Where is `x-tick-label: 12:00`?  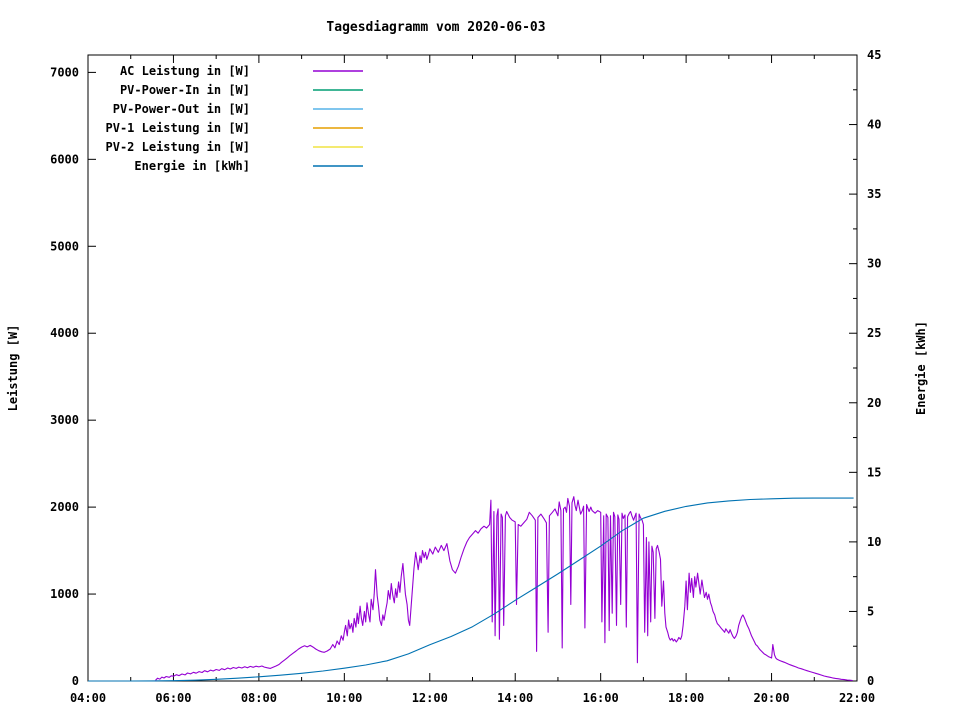 x-tick-label: 12:00 is located at coordinates (430, 698).